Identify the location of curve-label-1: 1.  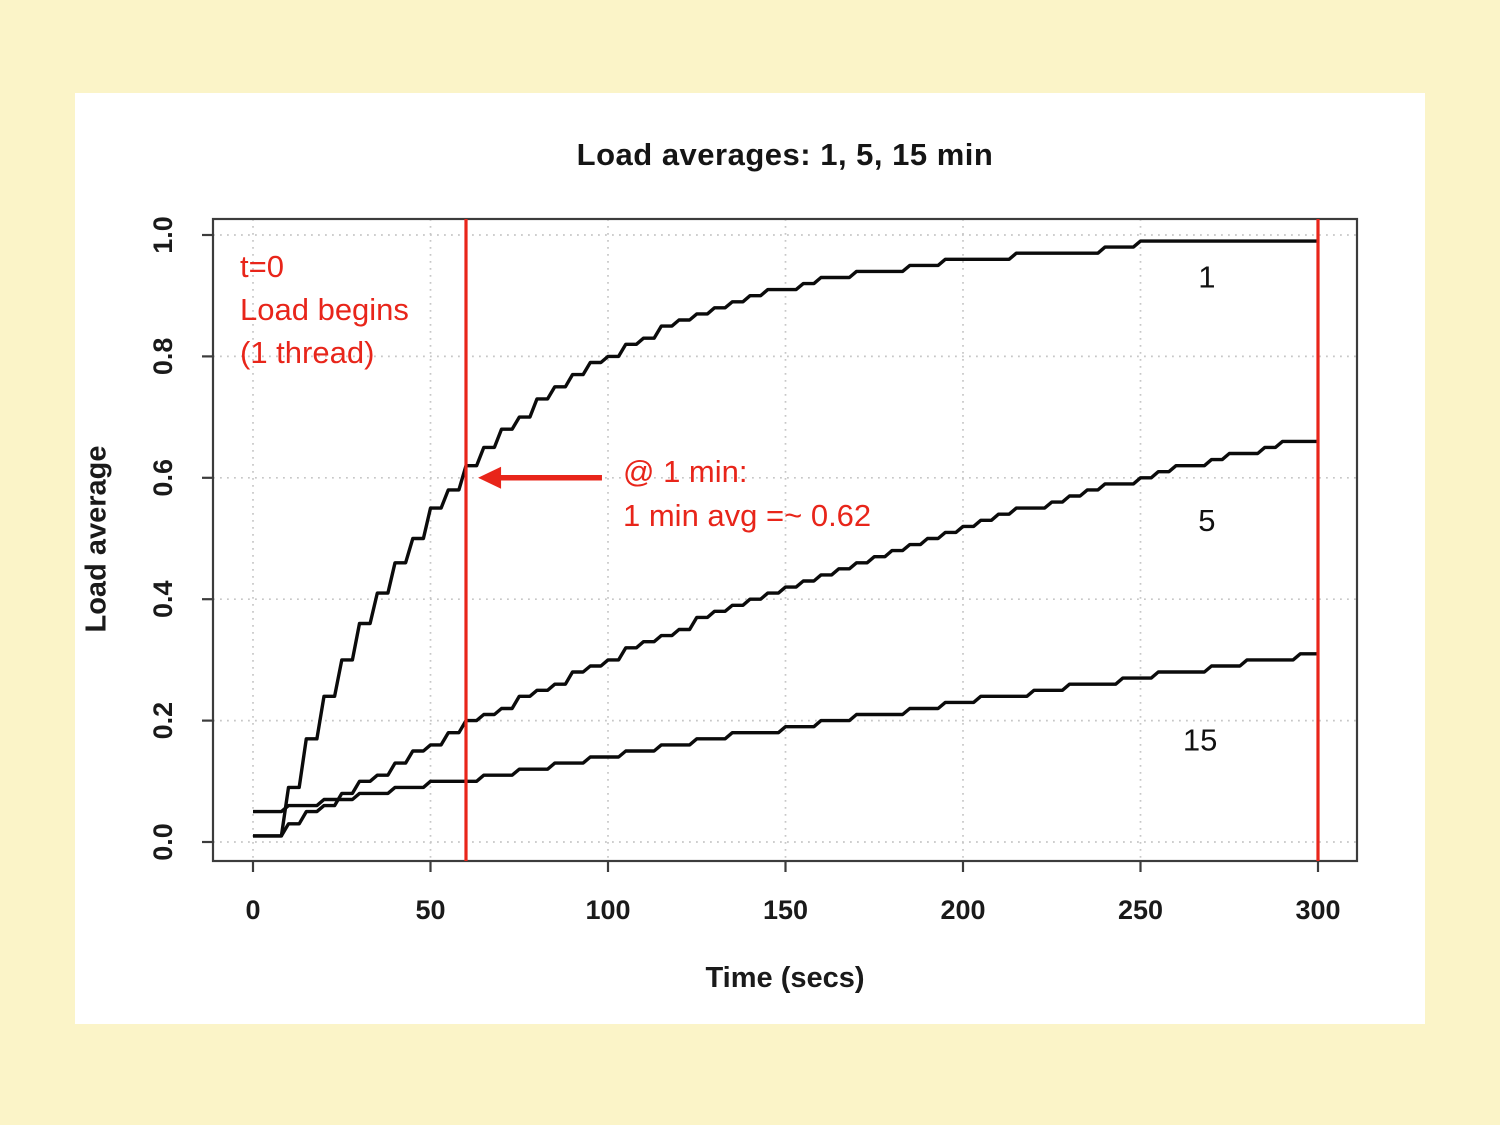
(1206, 276).